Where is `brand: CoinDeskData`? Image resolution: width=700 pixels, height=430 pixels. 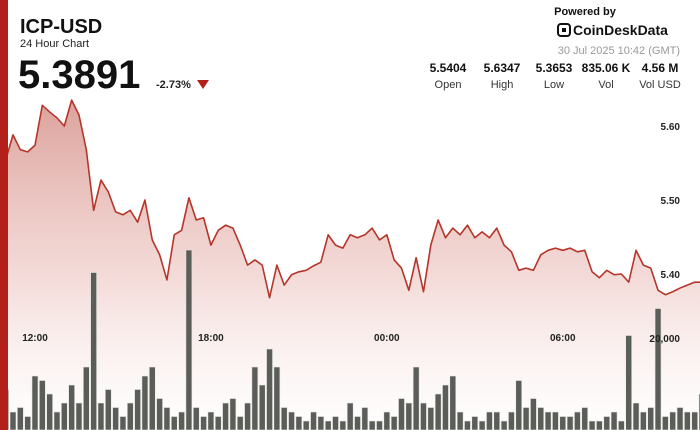
brand: CoinDeskData is located at coordinates (620, 30).